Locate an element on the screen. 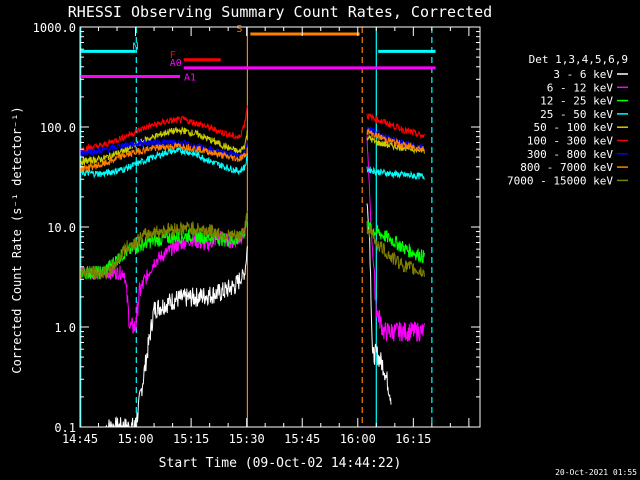 The width and height of the screenshot is (640, 480). series-3-6-kev-line is located at coordinates (177, 336).